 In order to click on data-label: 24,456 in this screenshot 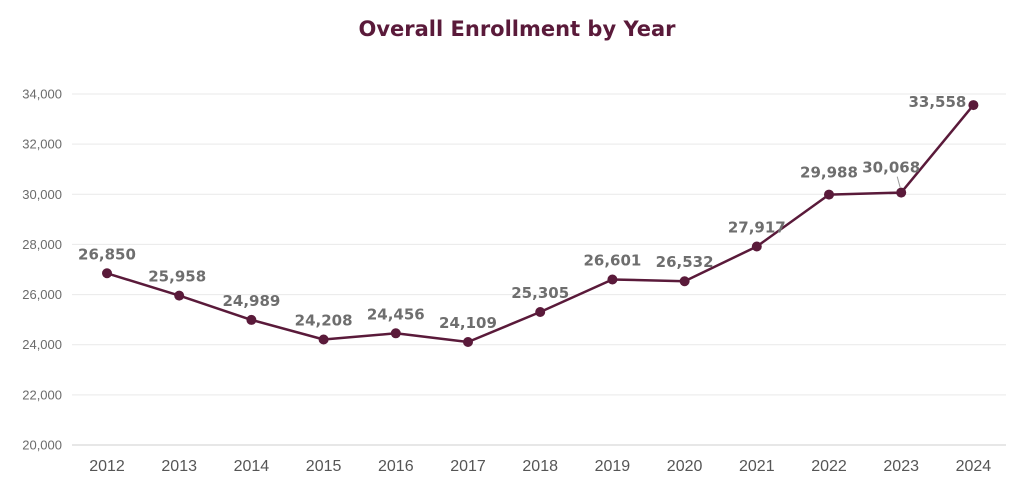, I will do `click(396, 314)`.